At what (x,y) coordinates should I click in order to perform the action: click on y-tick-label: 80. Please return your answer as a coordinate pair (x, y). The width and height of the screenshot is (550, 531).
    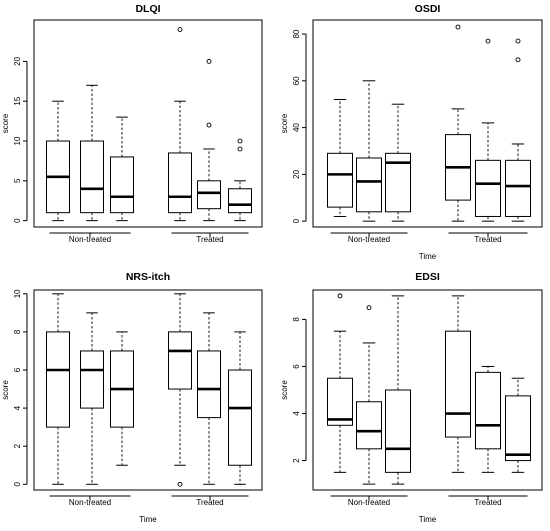
    Looking at the image, I should click on (296, 33).